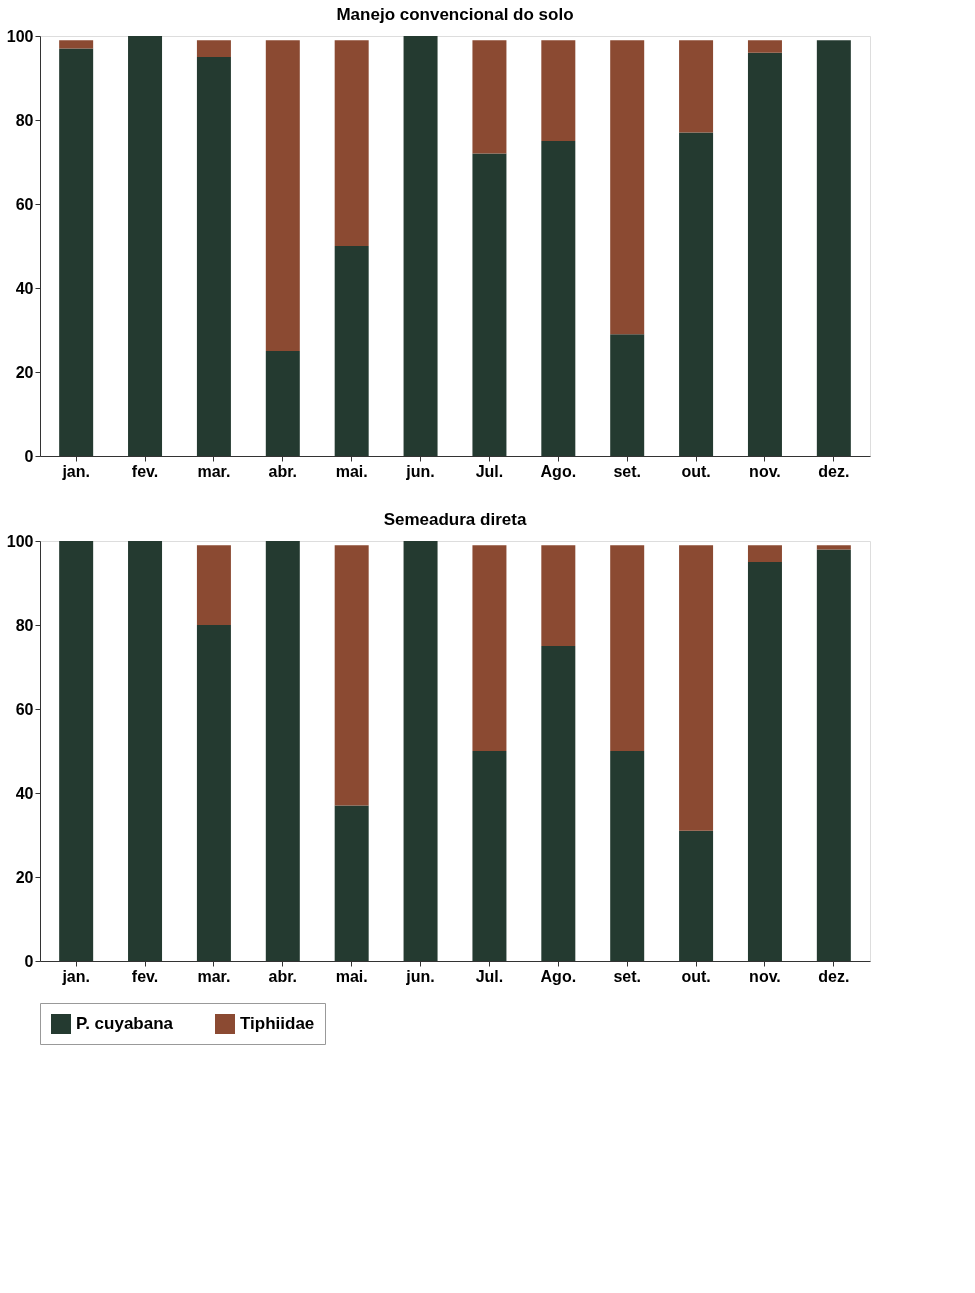  What do you see at coordinates (277, 1023) in the screenshot?
I see `legend-label: Tiphiidae` at bounding box center [277, 1023].